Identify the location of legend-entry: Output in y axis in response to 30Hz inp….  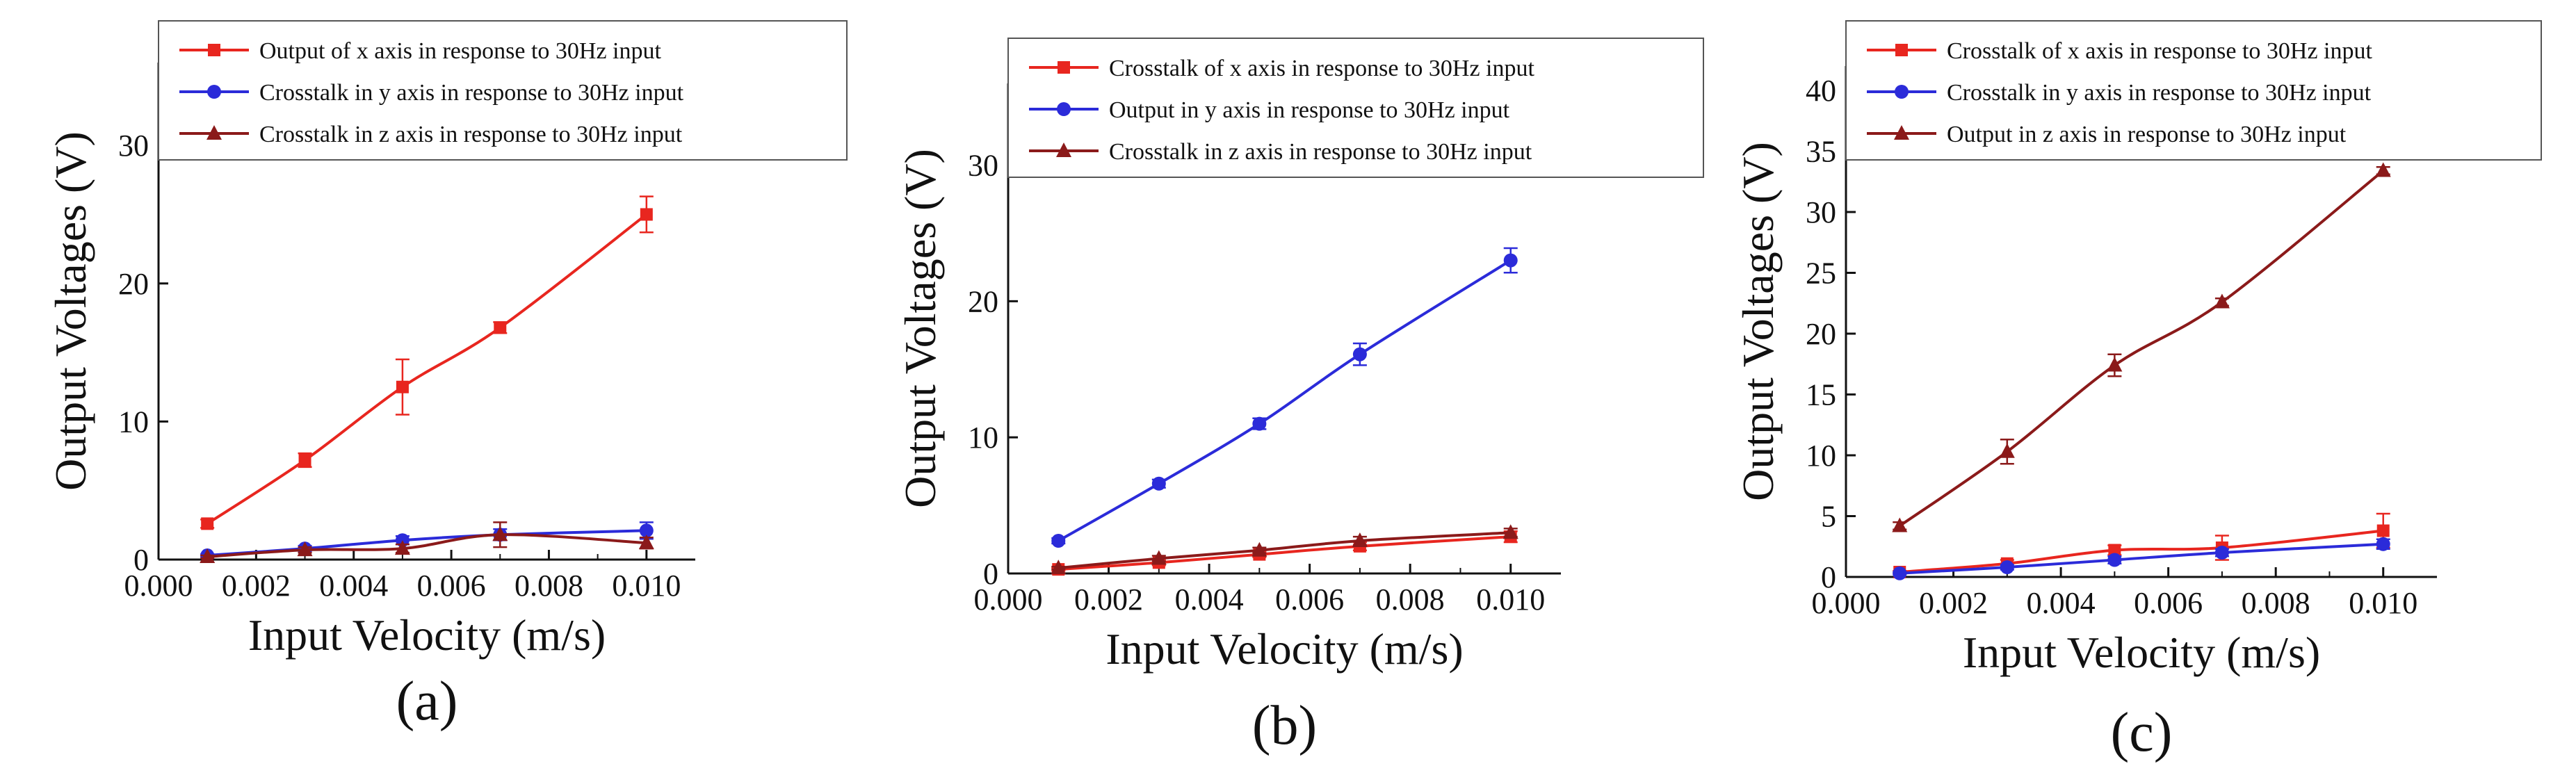
(1309, 110).